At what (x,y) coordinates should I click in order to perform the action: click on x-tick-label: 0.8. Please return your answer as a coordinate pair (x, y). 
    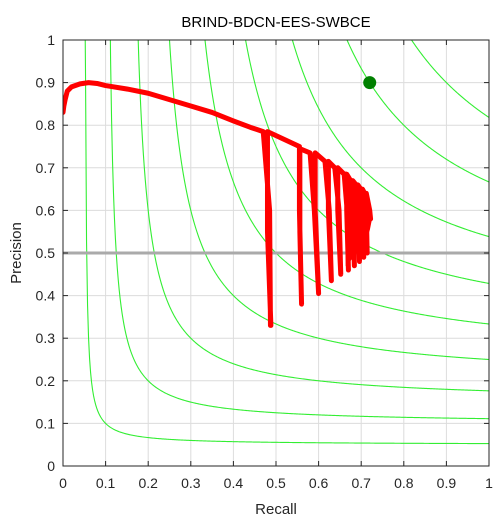
    Looking at the image, I should click on (404, 483).